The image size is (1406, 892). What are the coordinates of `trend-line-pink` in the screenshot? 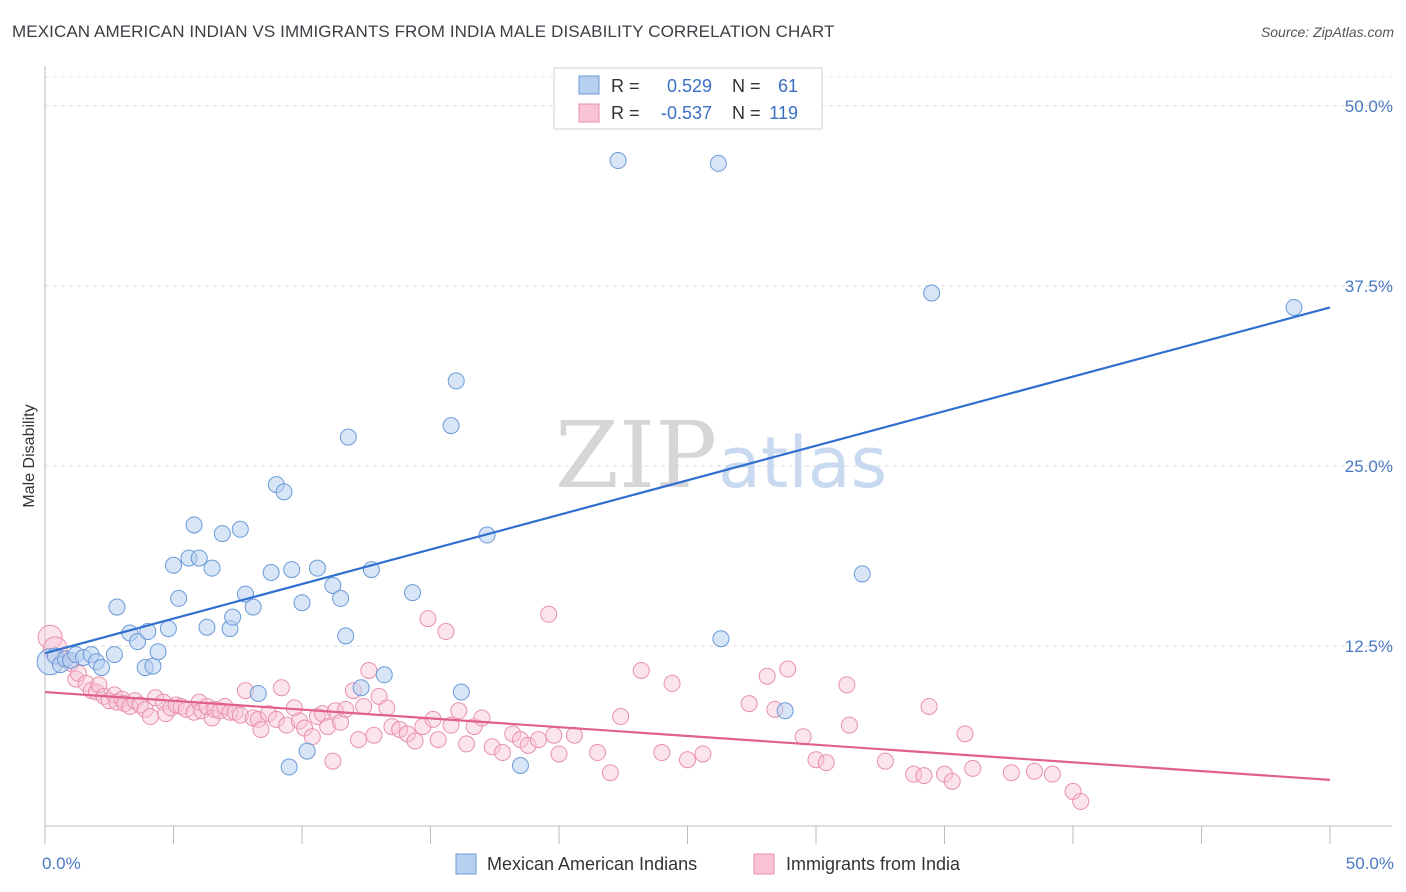 It's located at (687, 736).